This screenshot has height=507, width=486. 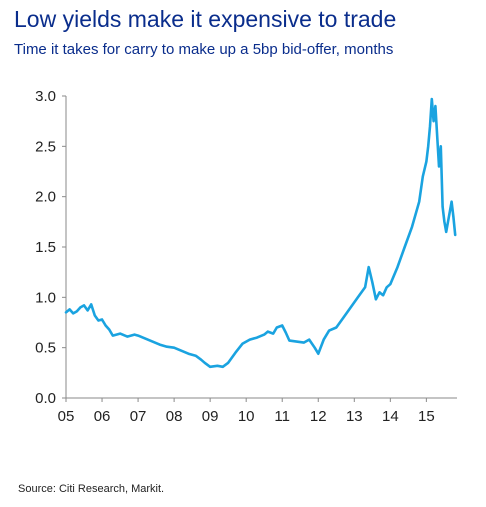 I want to click on y-tick-label: 2.5, so click(x=45, y=146).